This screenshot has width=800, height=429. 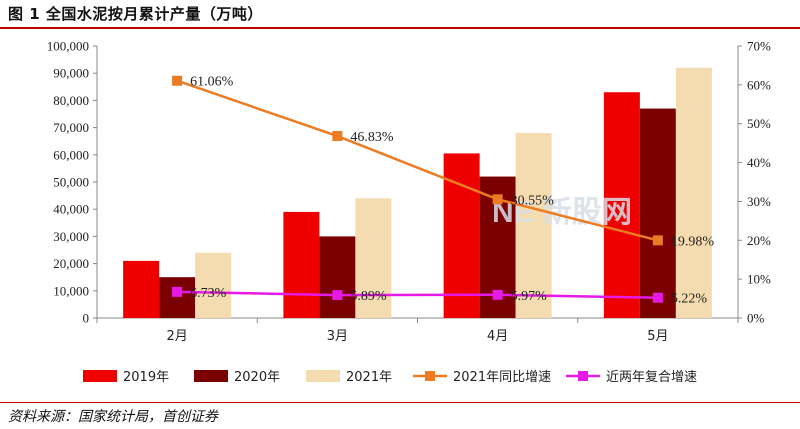 What do you see at coordinates (759, 123) in the screenshot?
I see `right-tick-label: 50%` at bounding box center [759, 123].